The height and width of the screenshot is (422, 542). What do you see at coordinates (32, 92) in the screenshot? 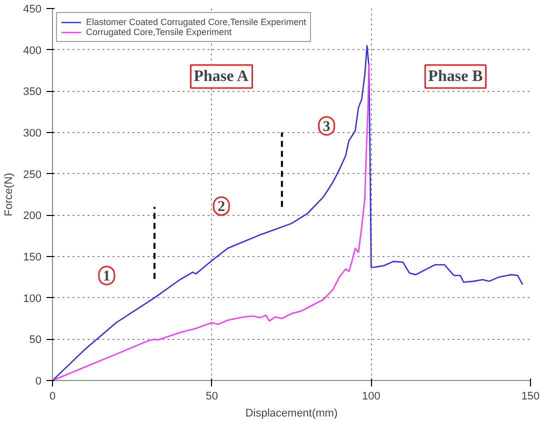
I see `y-tick-label: 350` at bounding box center [32, 92].